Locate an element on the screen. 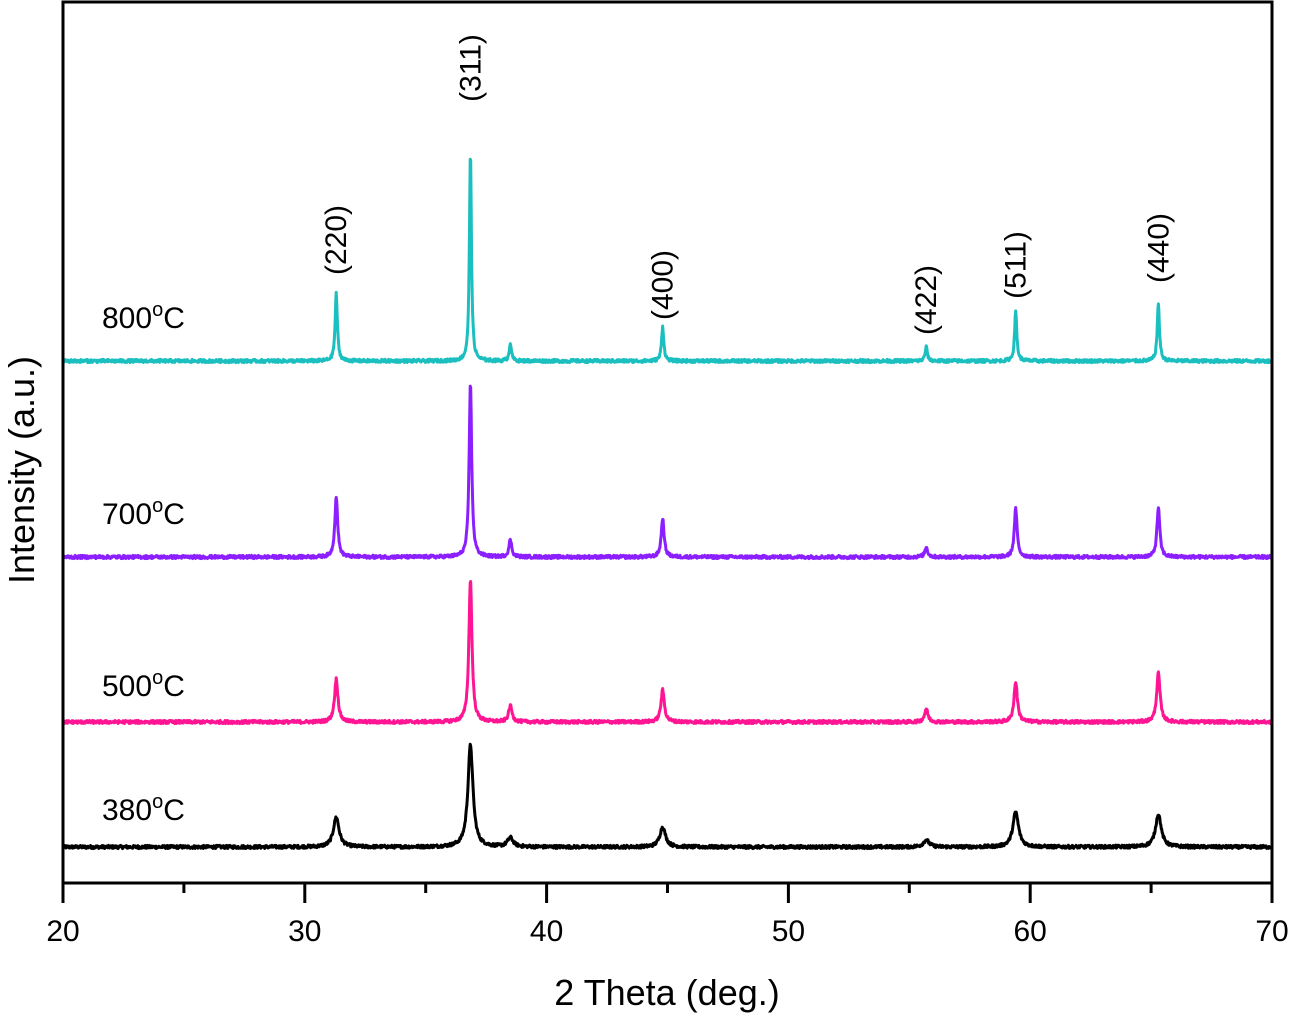 This screenshot has width=1291, height=1020. peak-label: (220) is located at coordinates (336, 240).